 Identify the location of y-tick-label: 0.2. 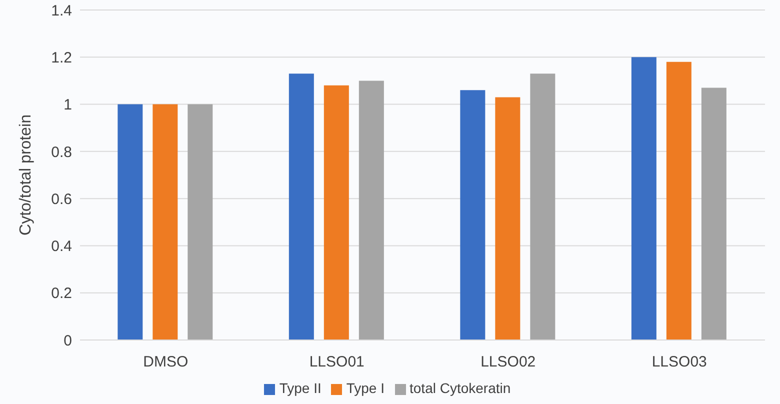
(61, 293).